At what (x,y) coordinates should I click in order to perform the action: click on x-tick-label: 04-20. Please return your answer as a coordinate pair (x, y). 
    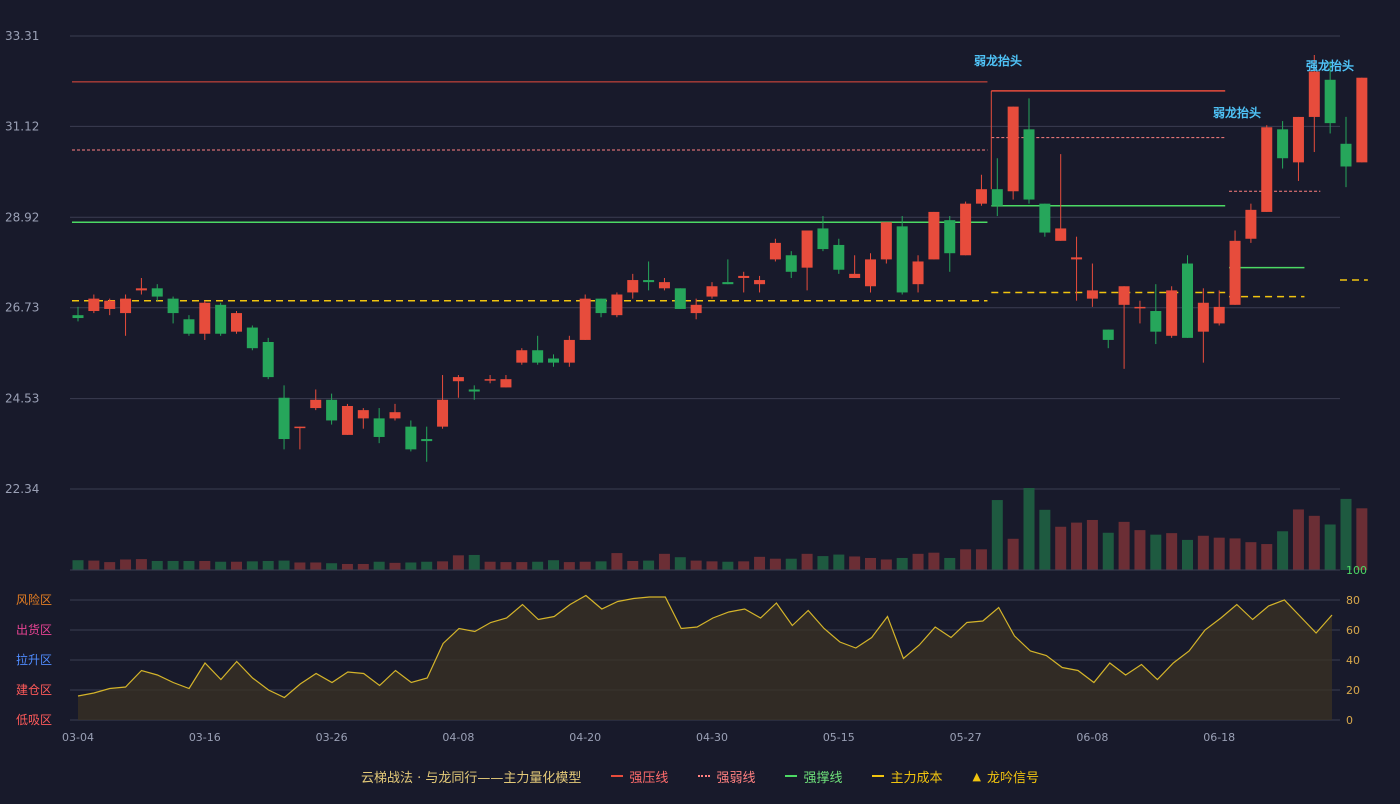
    Looking at the image, I should click on (585, 737).